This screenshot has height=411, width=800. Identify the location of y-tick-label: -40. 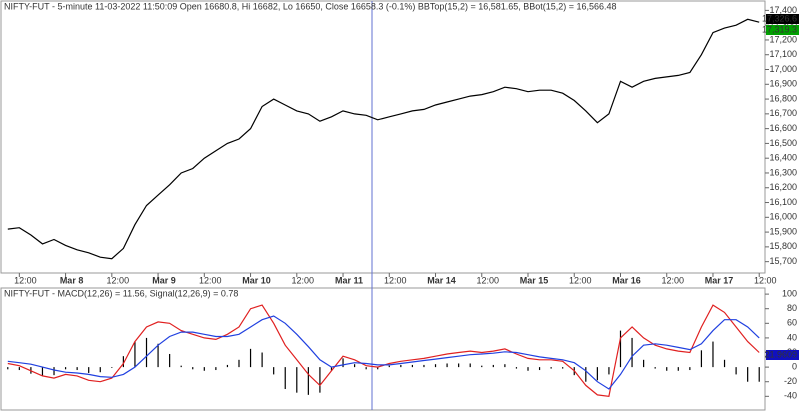
(790, 396).